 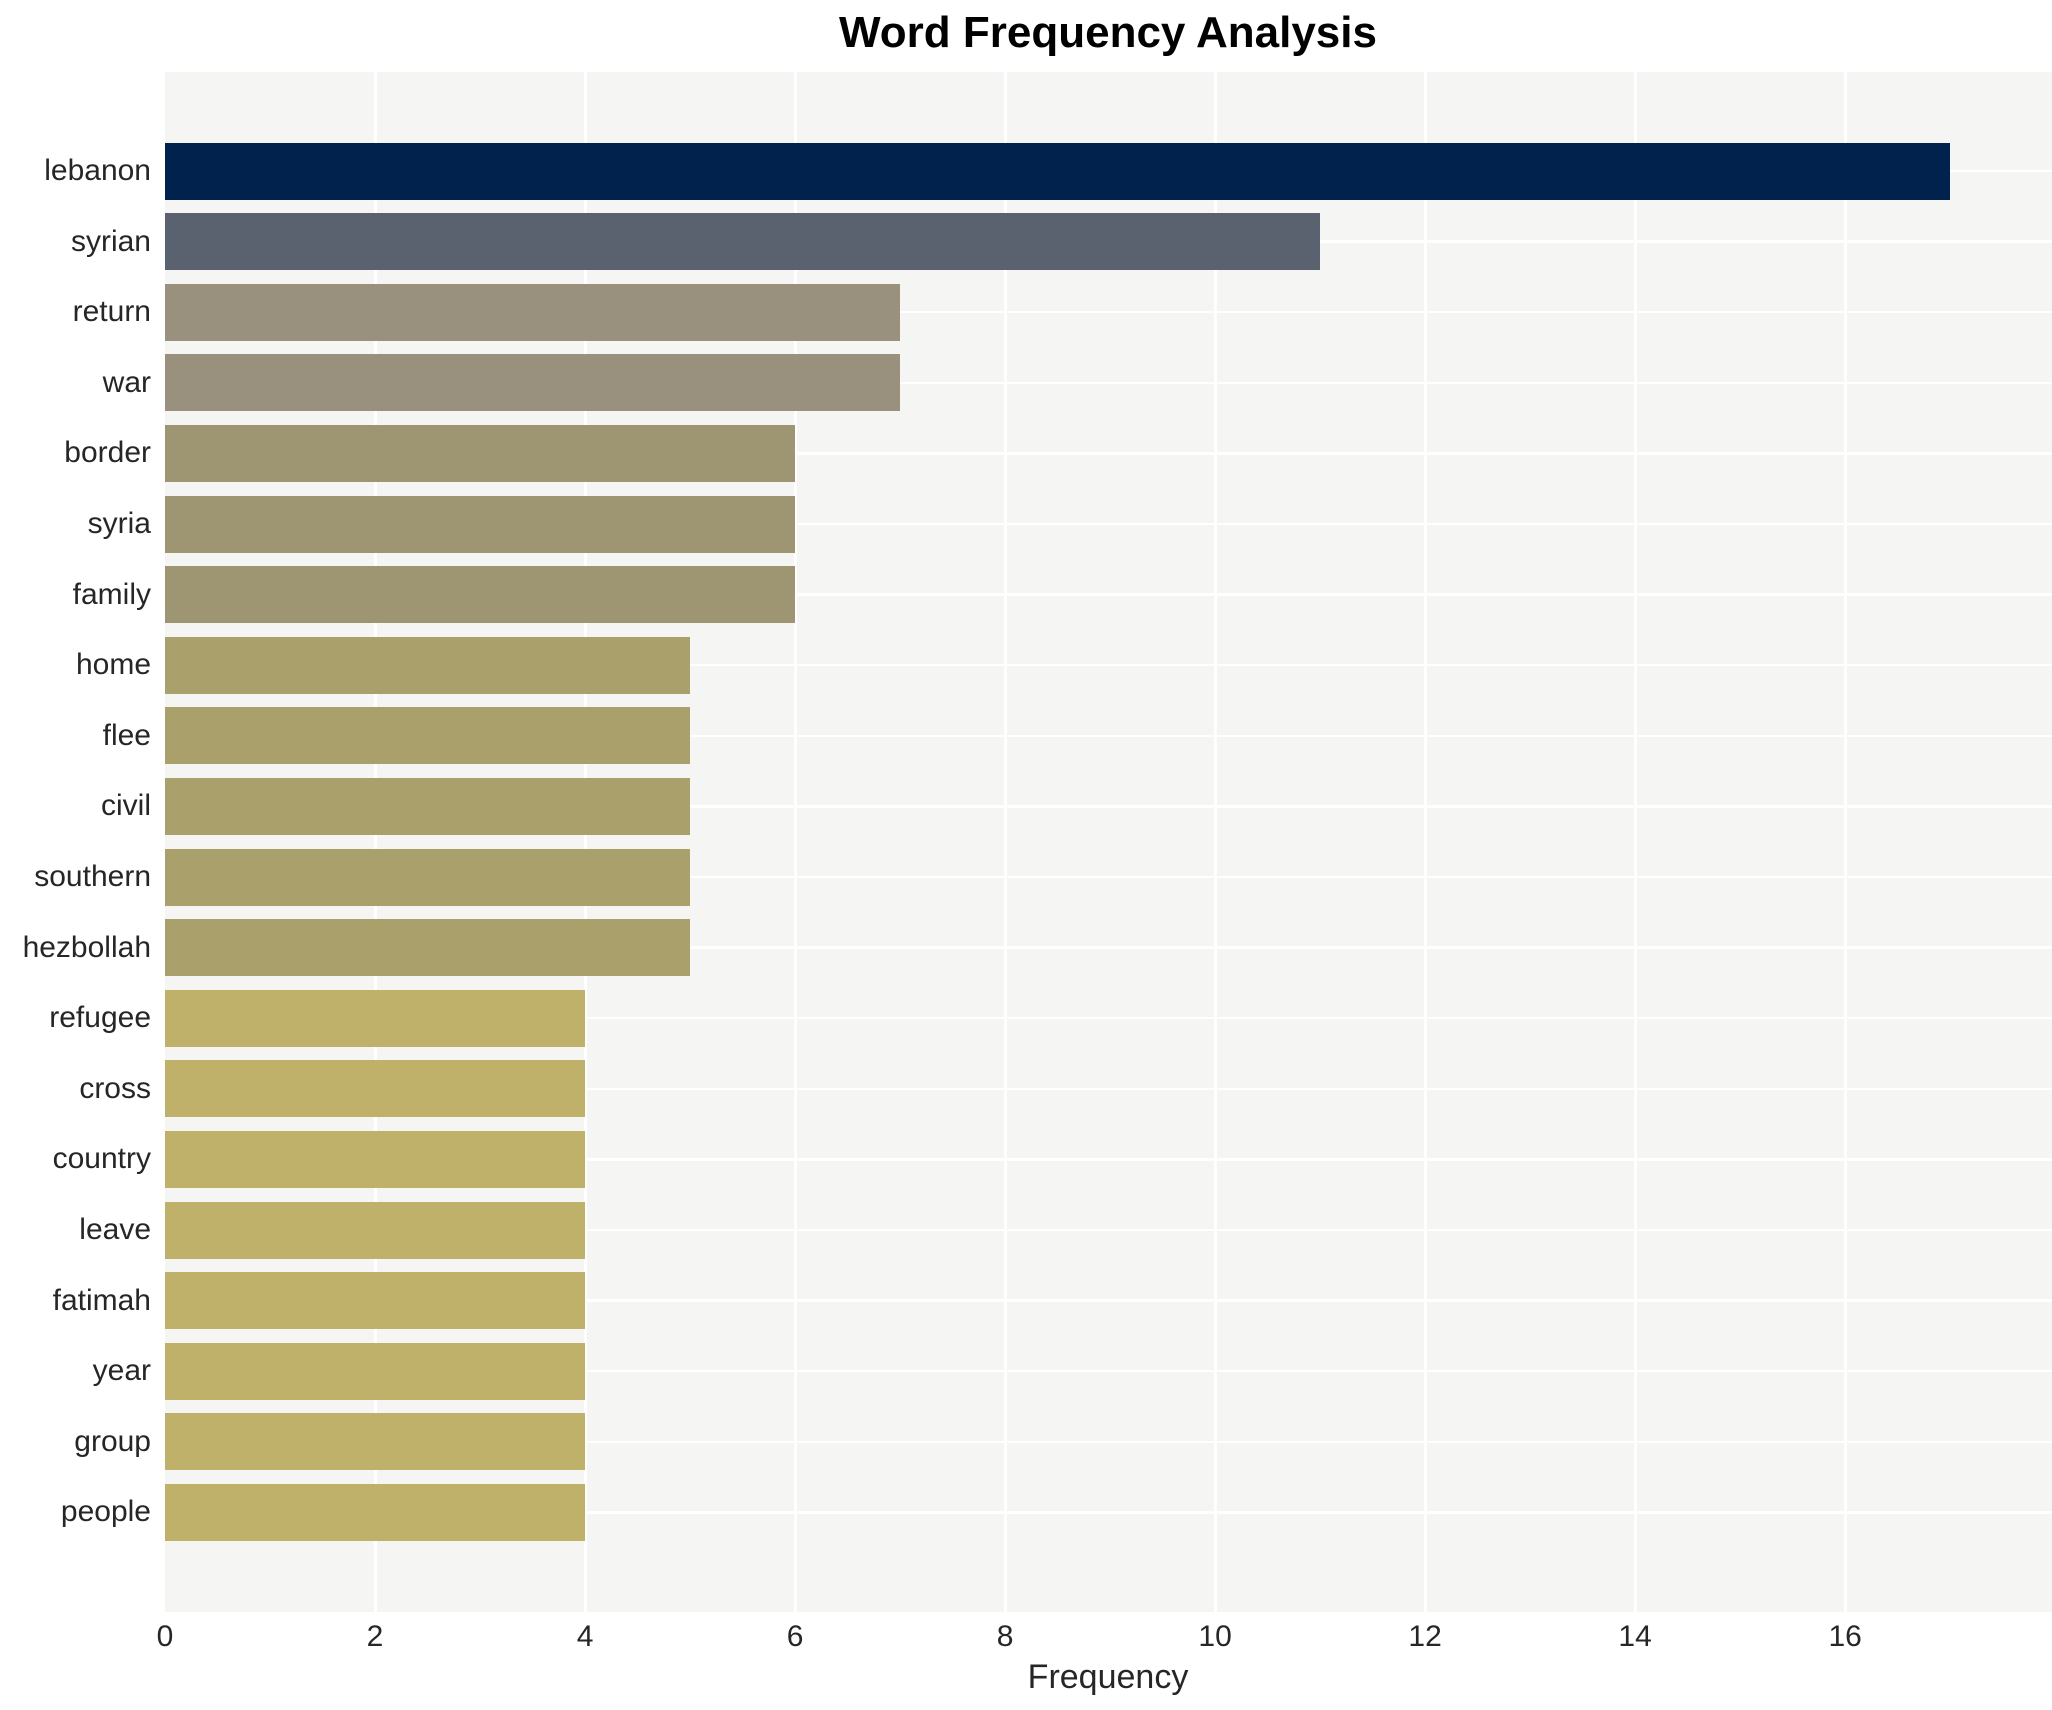 What do you see at coordinates (1005, 1636) in the screenshot?
I see `x-tick-label-8: 8` at bounding box center [1005, 1636].